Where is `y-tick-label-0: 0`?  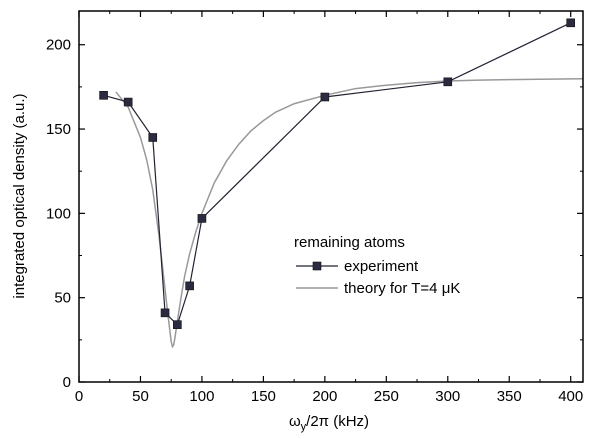 y-tick-label-0: 0 is located at coordinates (67, 382).